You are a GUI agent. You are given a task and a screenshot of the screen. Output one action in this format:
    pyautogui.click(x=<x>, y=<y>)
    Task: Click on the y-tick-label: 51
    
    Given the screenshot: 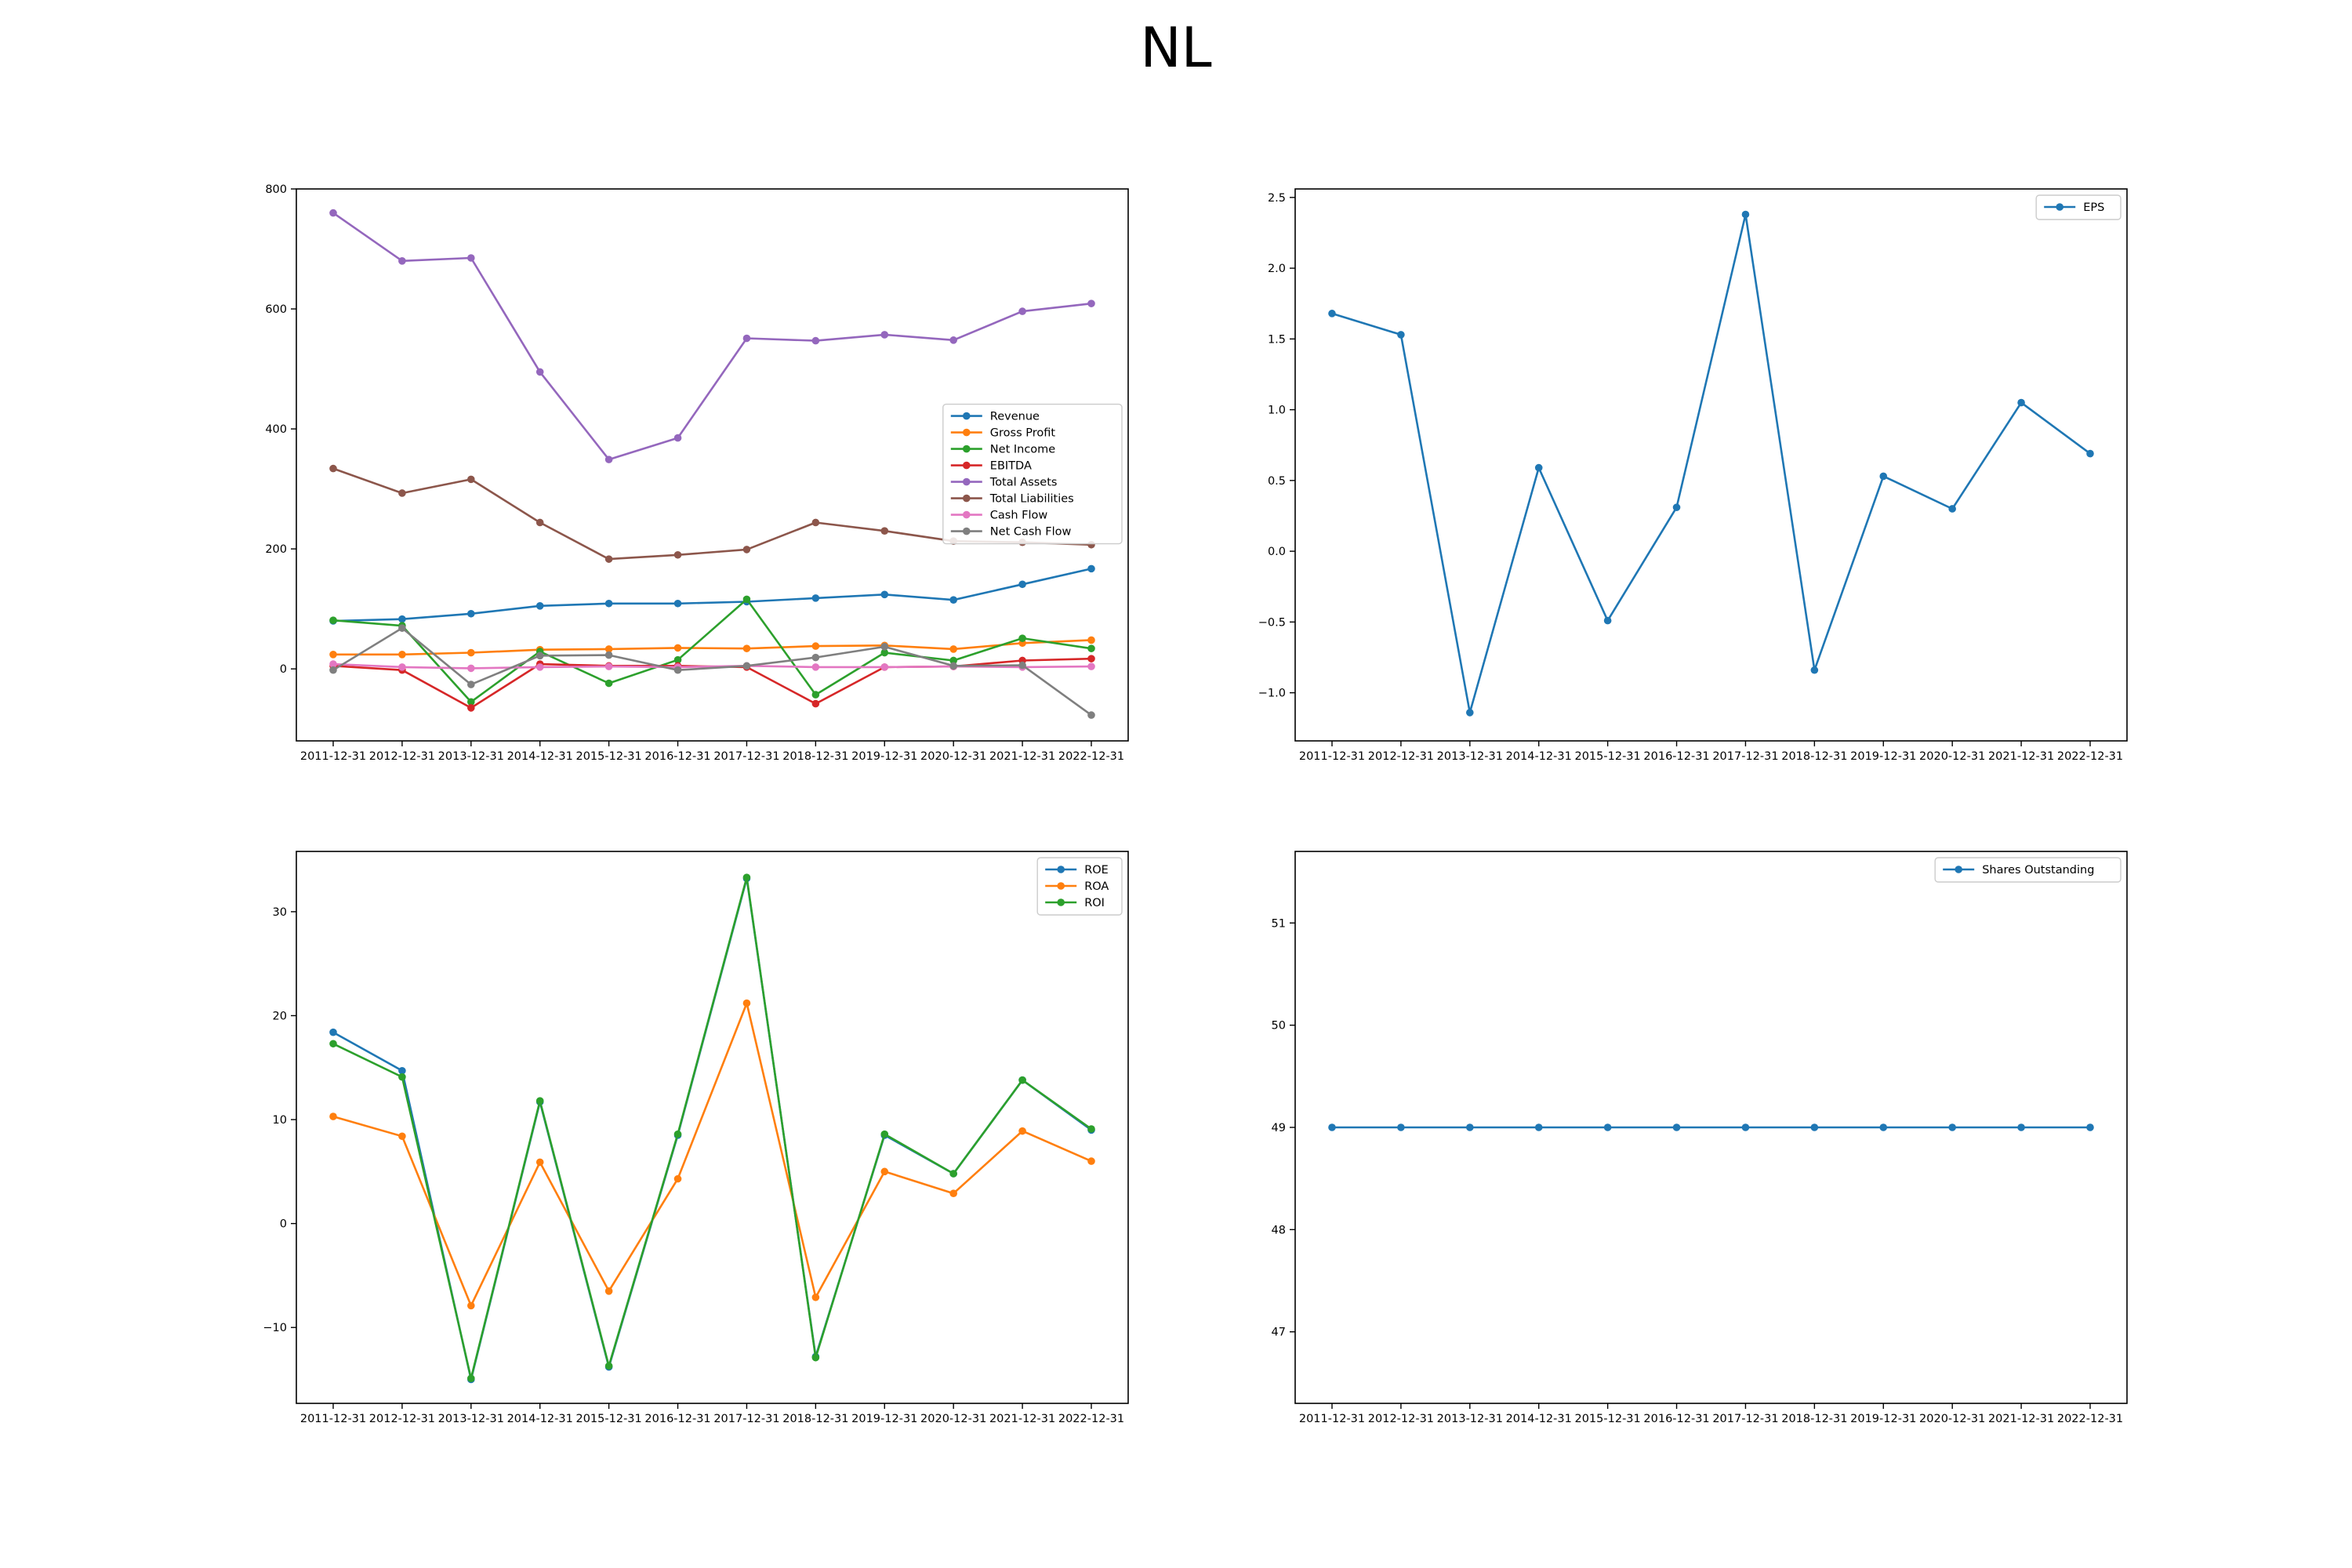 What is the action you would take?
    pyautogui.click(x=1279, y=923)
    